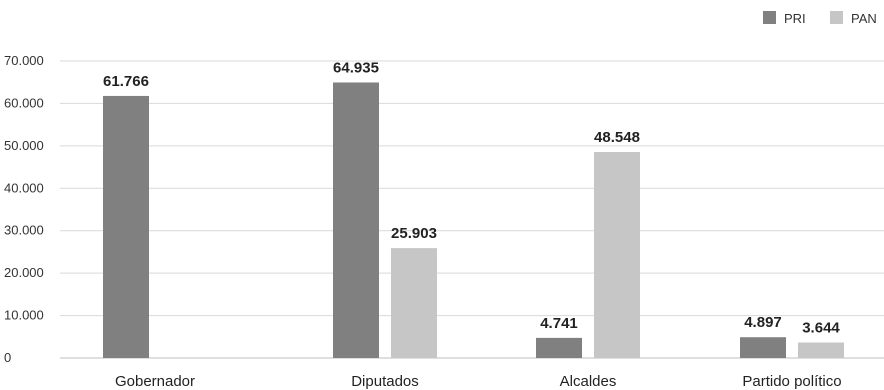 The width and height of the screenshot is (884, 390). What do you see at coordinates (821, 328) in the screenshot?
I see `data-label: 3.644` at bounding box center [821, 328].